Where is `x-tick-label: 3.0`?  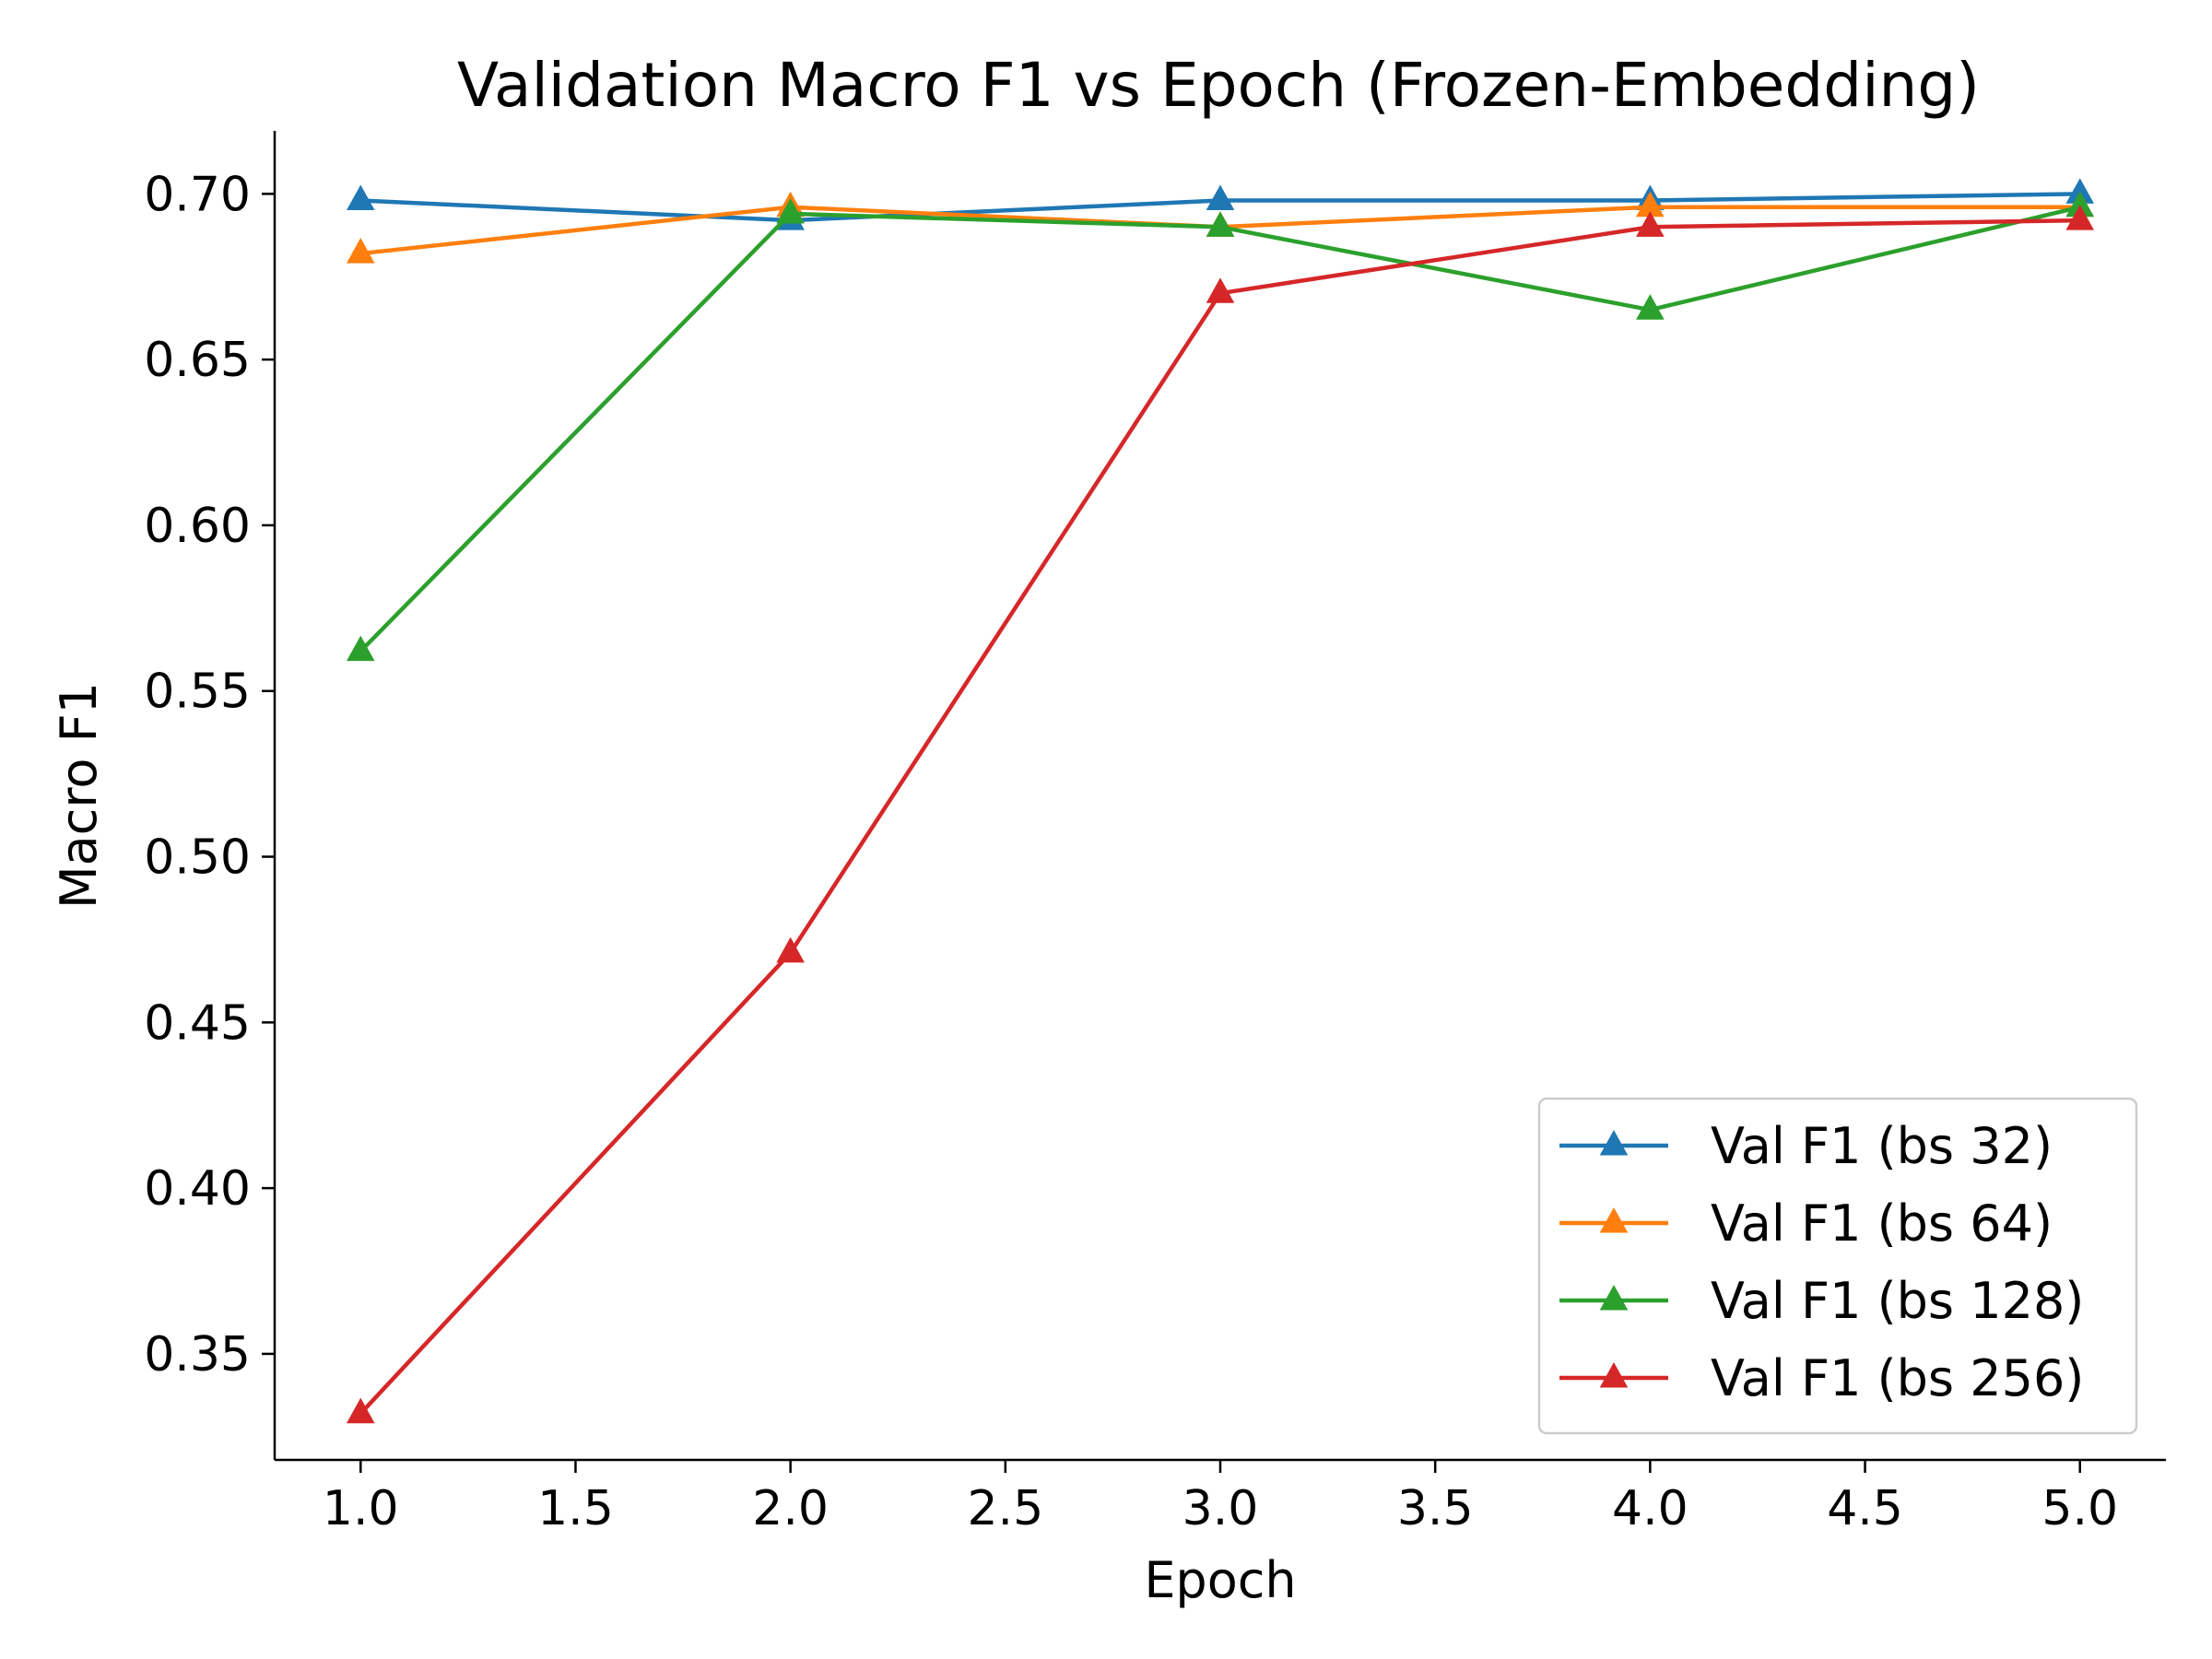 x-tick-label: 3.0 is located at coordinates (1220, 1508).